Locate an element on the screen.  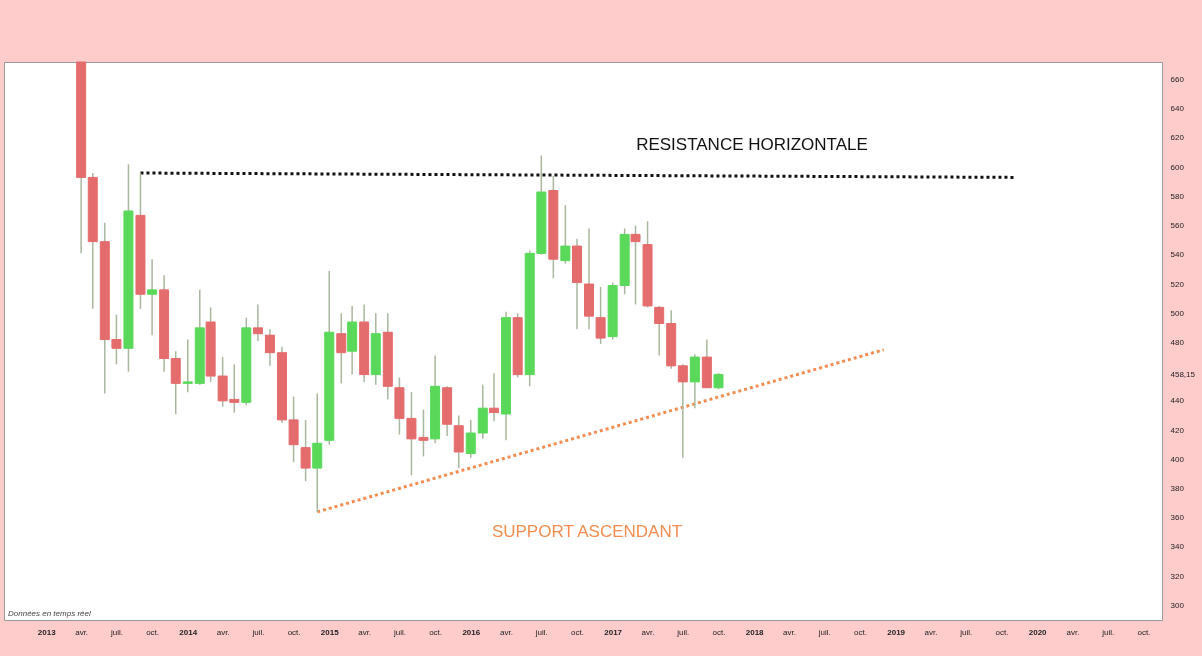
y-tick-label: 420 is located at coordinates (1177, 430).